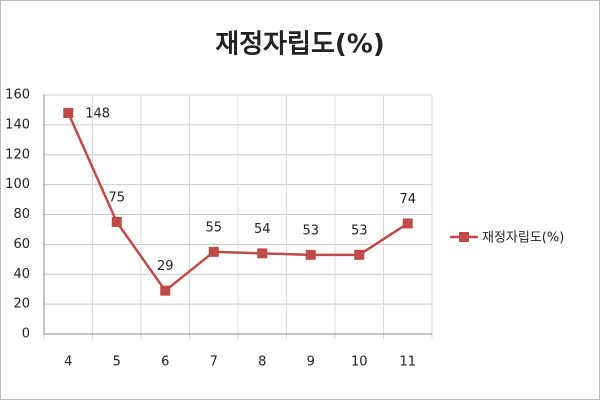  What do you see at coordinates (311, 362) in the screenshot?
I see `x-tick-label: 9` at bounding box center [311, 362].